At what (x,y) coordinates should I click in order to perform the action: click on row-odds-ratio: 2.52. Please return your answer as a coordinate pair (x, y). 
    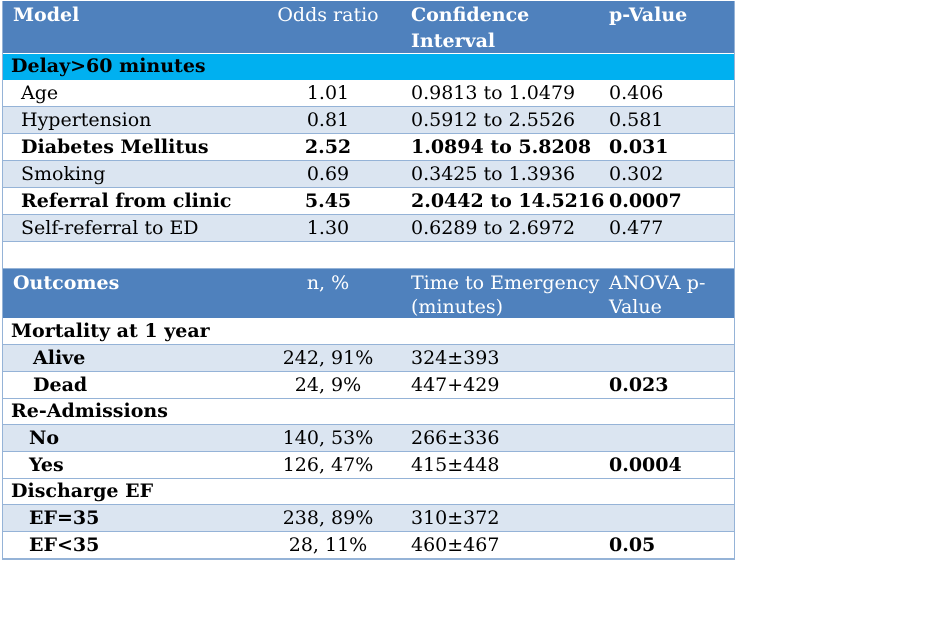
    Looking at the image, I should click on (328, 147).